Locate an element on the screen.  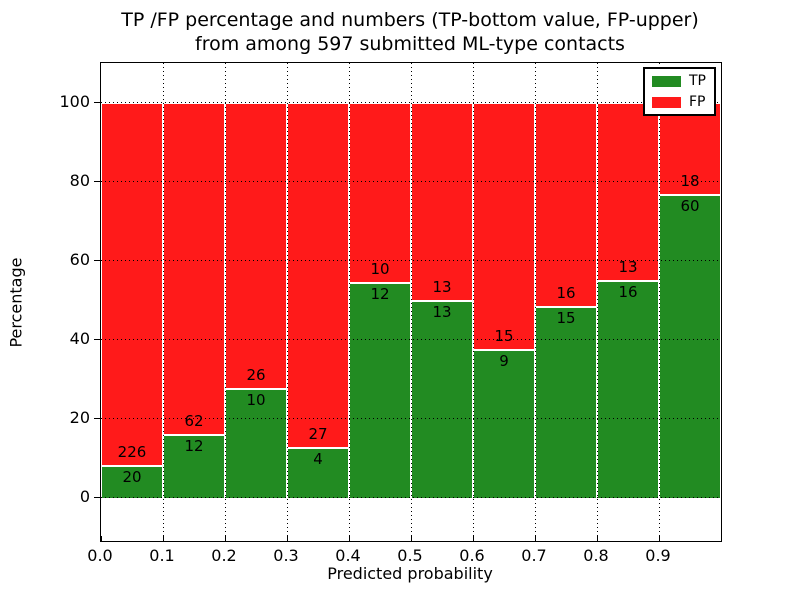
x-tick-label: 0.2 is located at coordinates (224, 555).